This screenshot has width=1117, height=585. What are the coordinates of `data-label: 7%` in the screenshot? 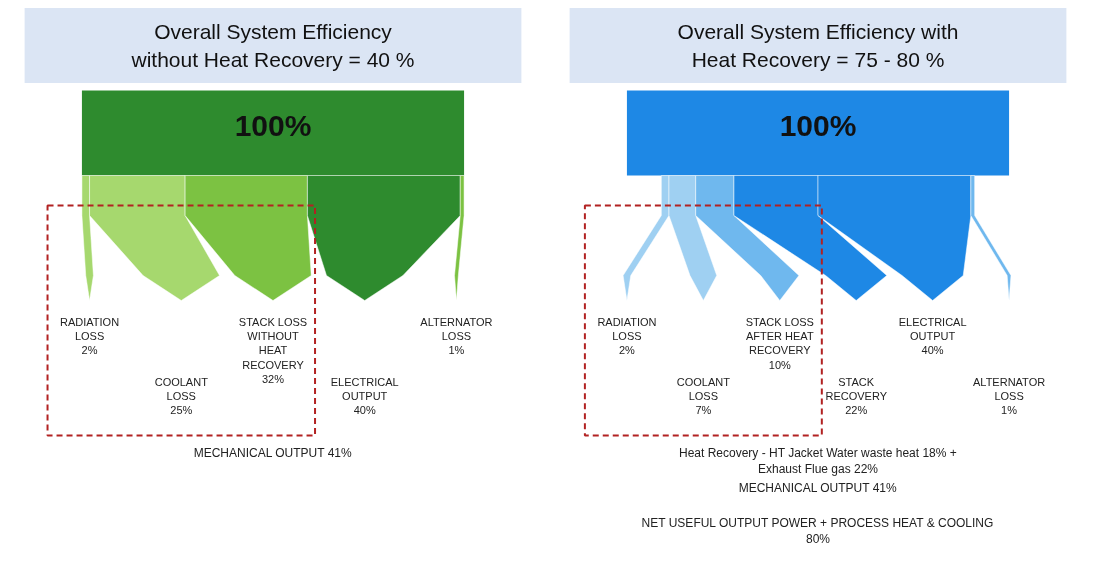 It's located at (703, 410).